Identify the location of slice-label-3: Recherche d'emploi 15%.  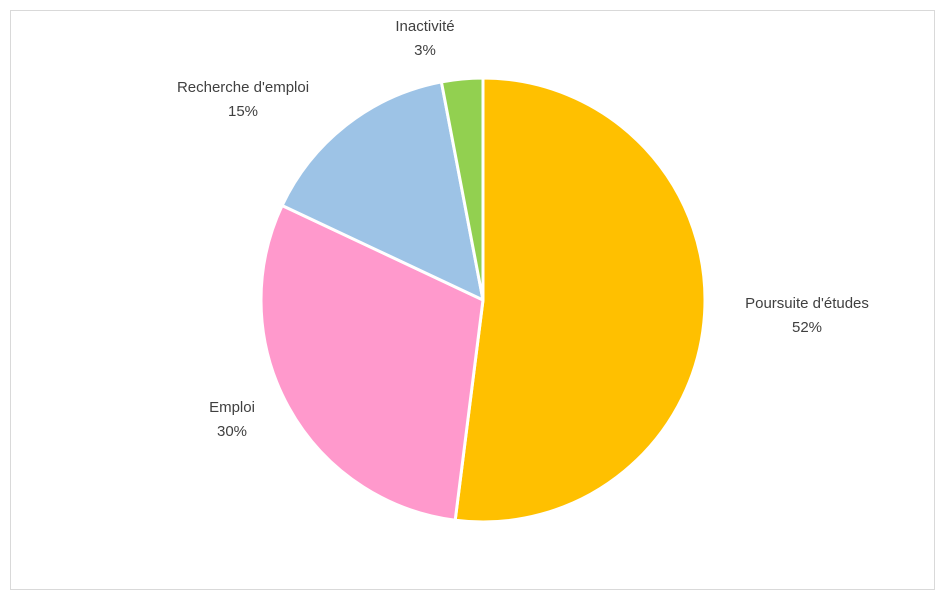
(243, 99).